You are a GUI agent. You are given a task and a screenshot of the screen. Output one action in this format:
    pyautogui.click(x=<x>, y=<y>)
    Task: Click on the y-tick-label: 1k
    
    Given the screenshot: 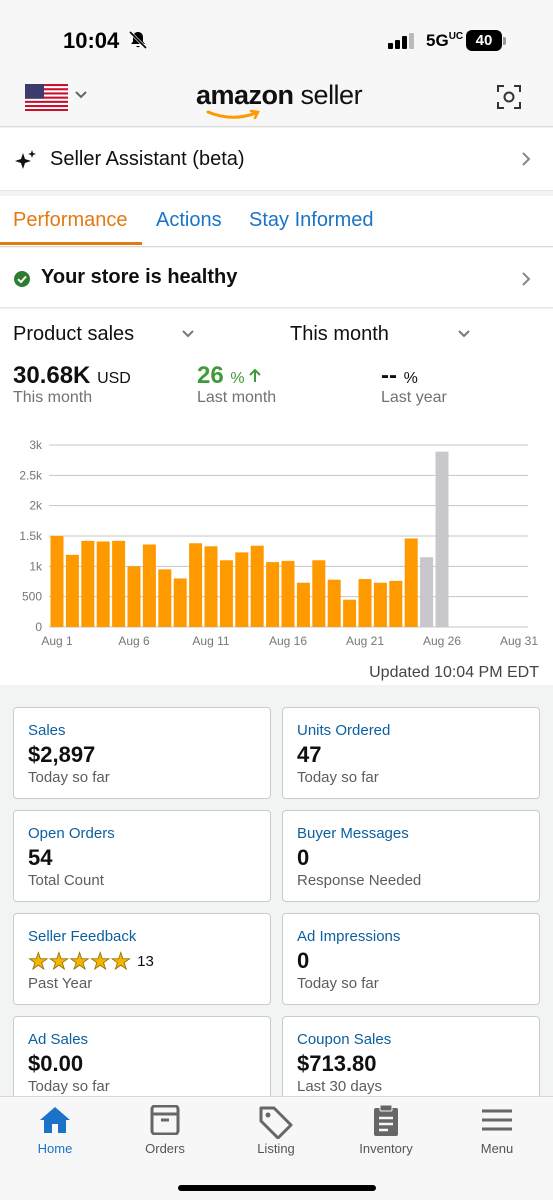 What is the action you would take?
    pyautogui.click(x=36, y=566)
    